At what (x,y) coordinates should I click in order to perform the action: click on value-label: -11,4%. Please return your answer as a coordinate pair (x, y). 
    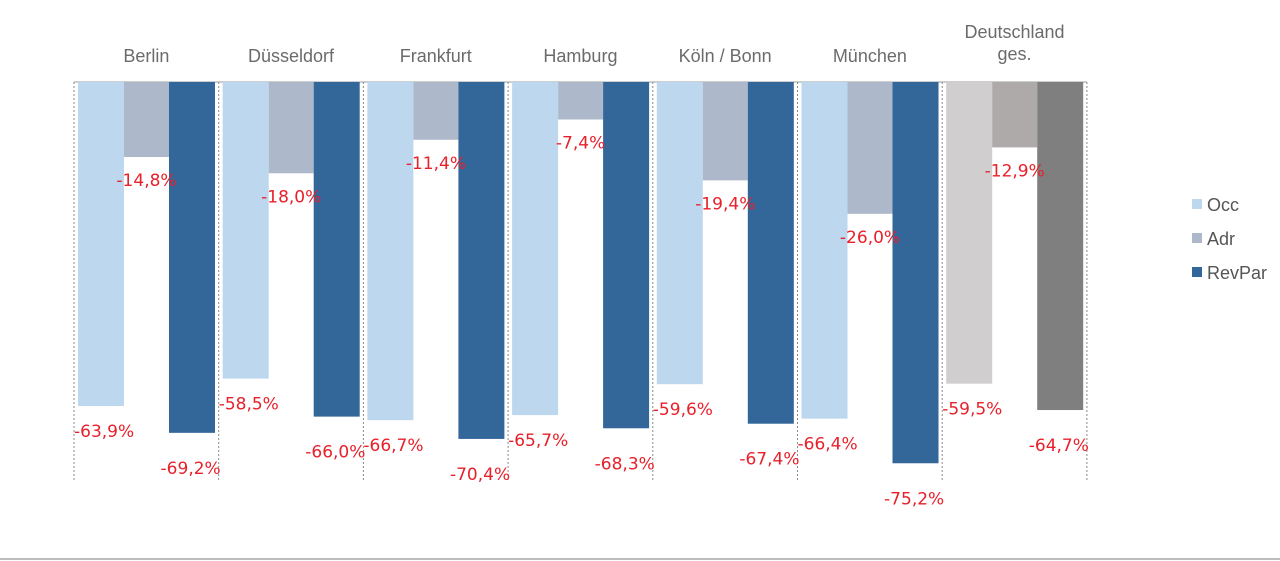
    Looking at the image, I should click on (436, 164).